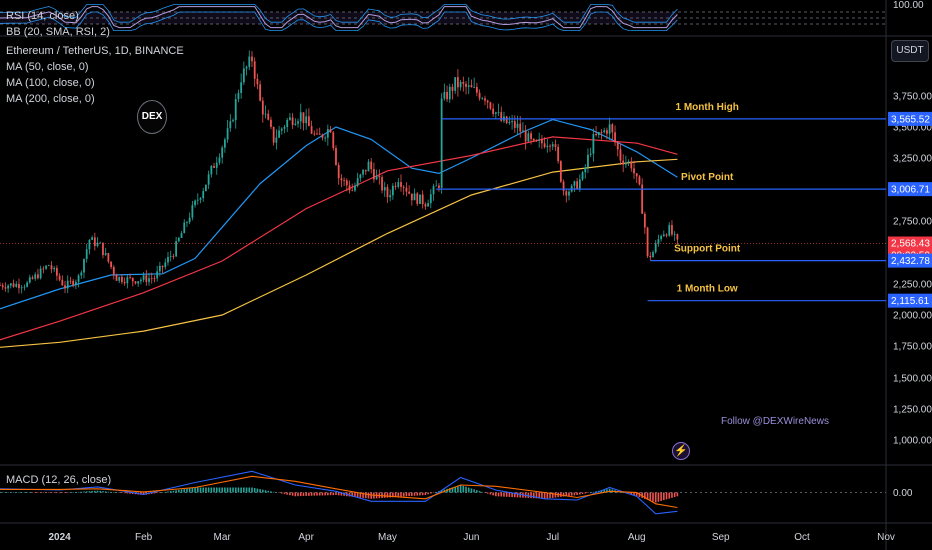  What do you see at coordinates (912, 410) in the screenshot?
I see `price-tick-label: 1,250.00` at bounding box center [912, 410].